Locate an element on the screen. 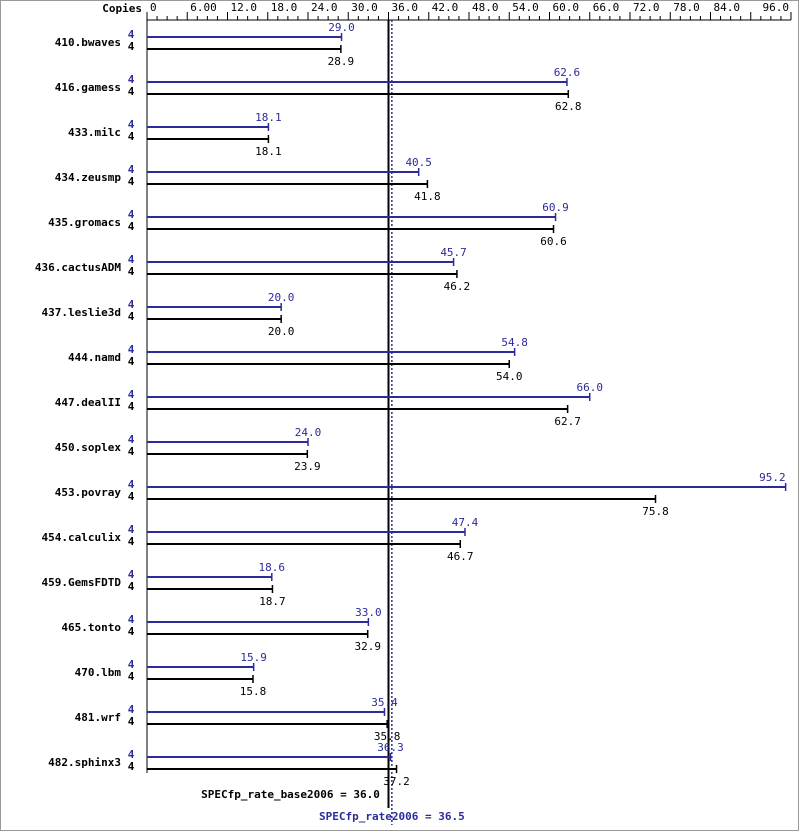  category-label: 437.leslie3d is located at coordinates (81, 312).